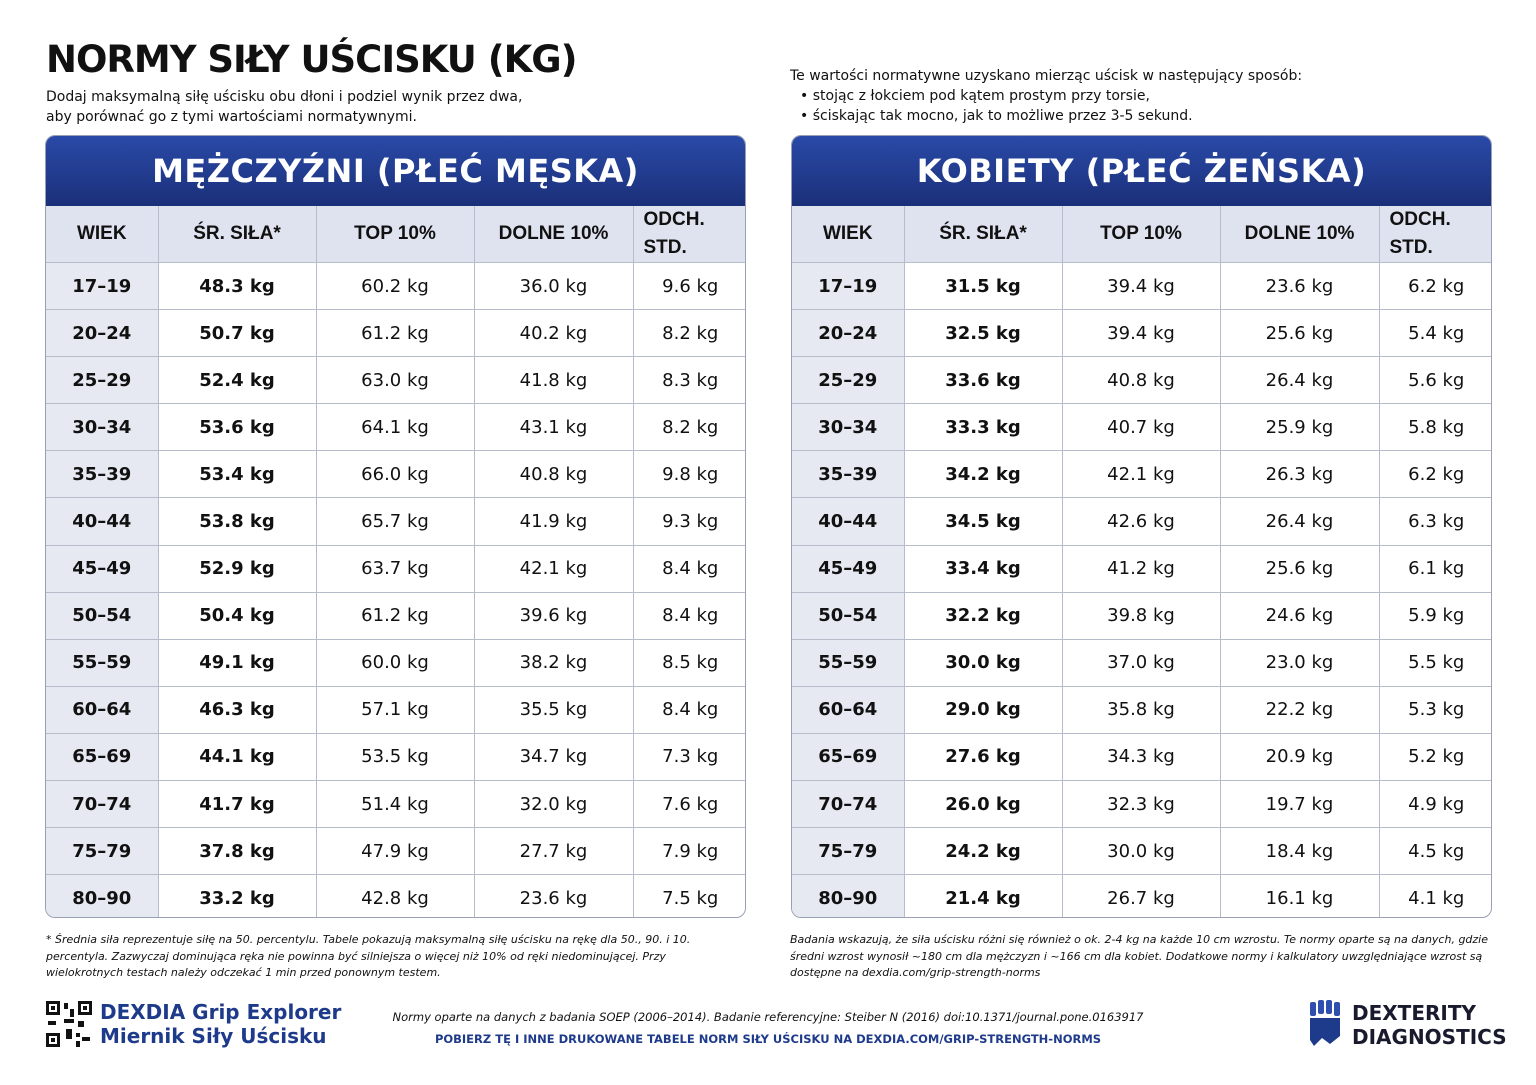 This screenshot has height=1085, width=1536. I want to click on age-cell: 60–64, so click(848, 710).